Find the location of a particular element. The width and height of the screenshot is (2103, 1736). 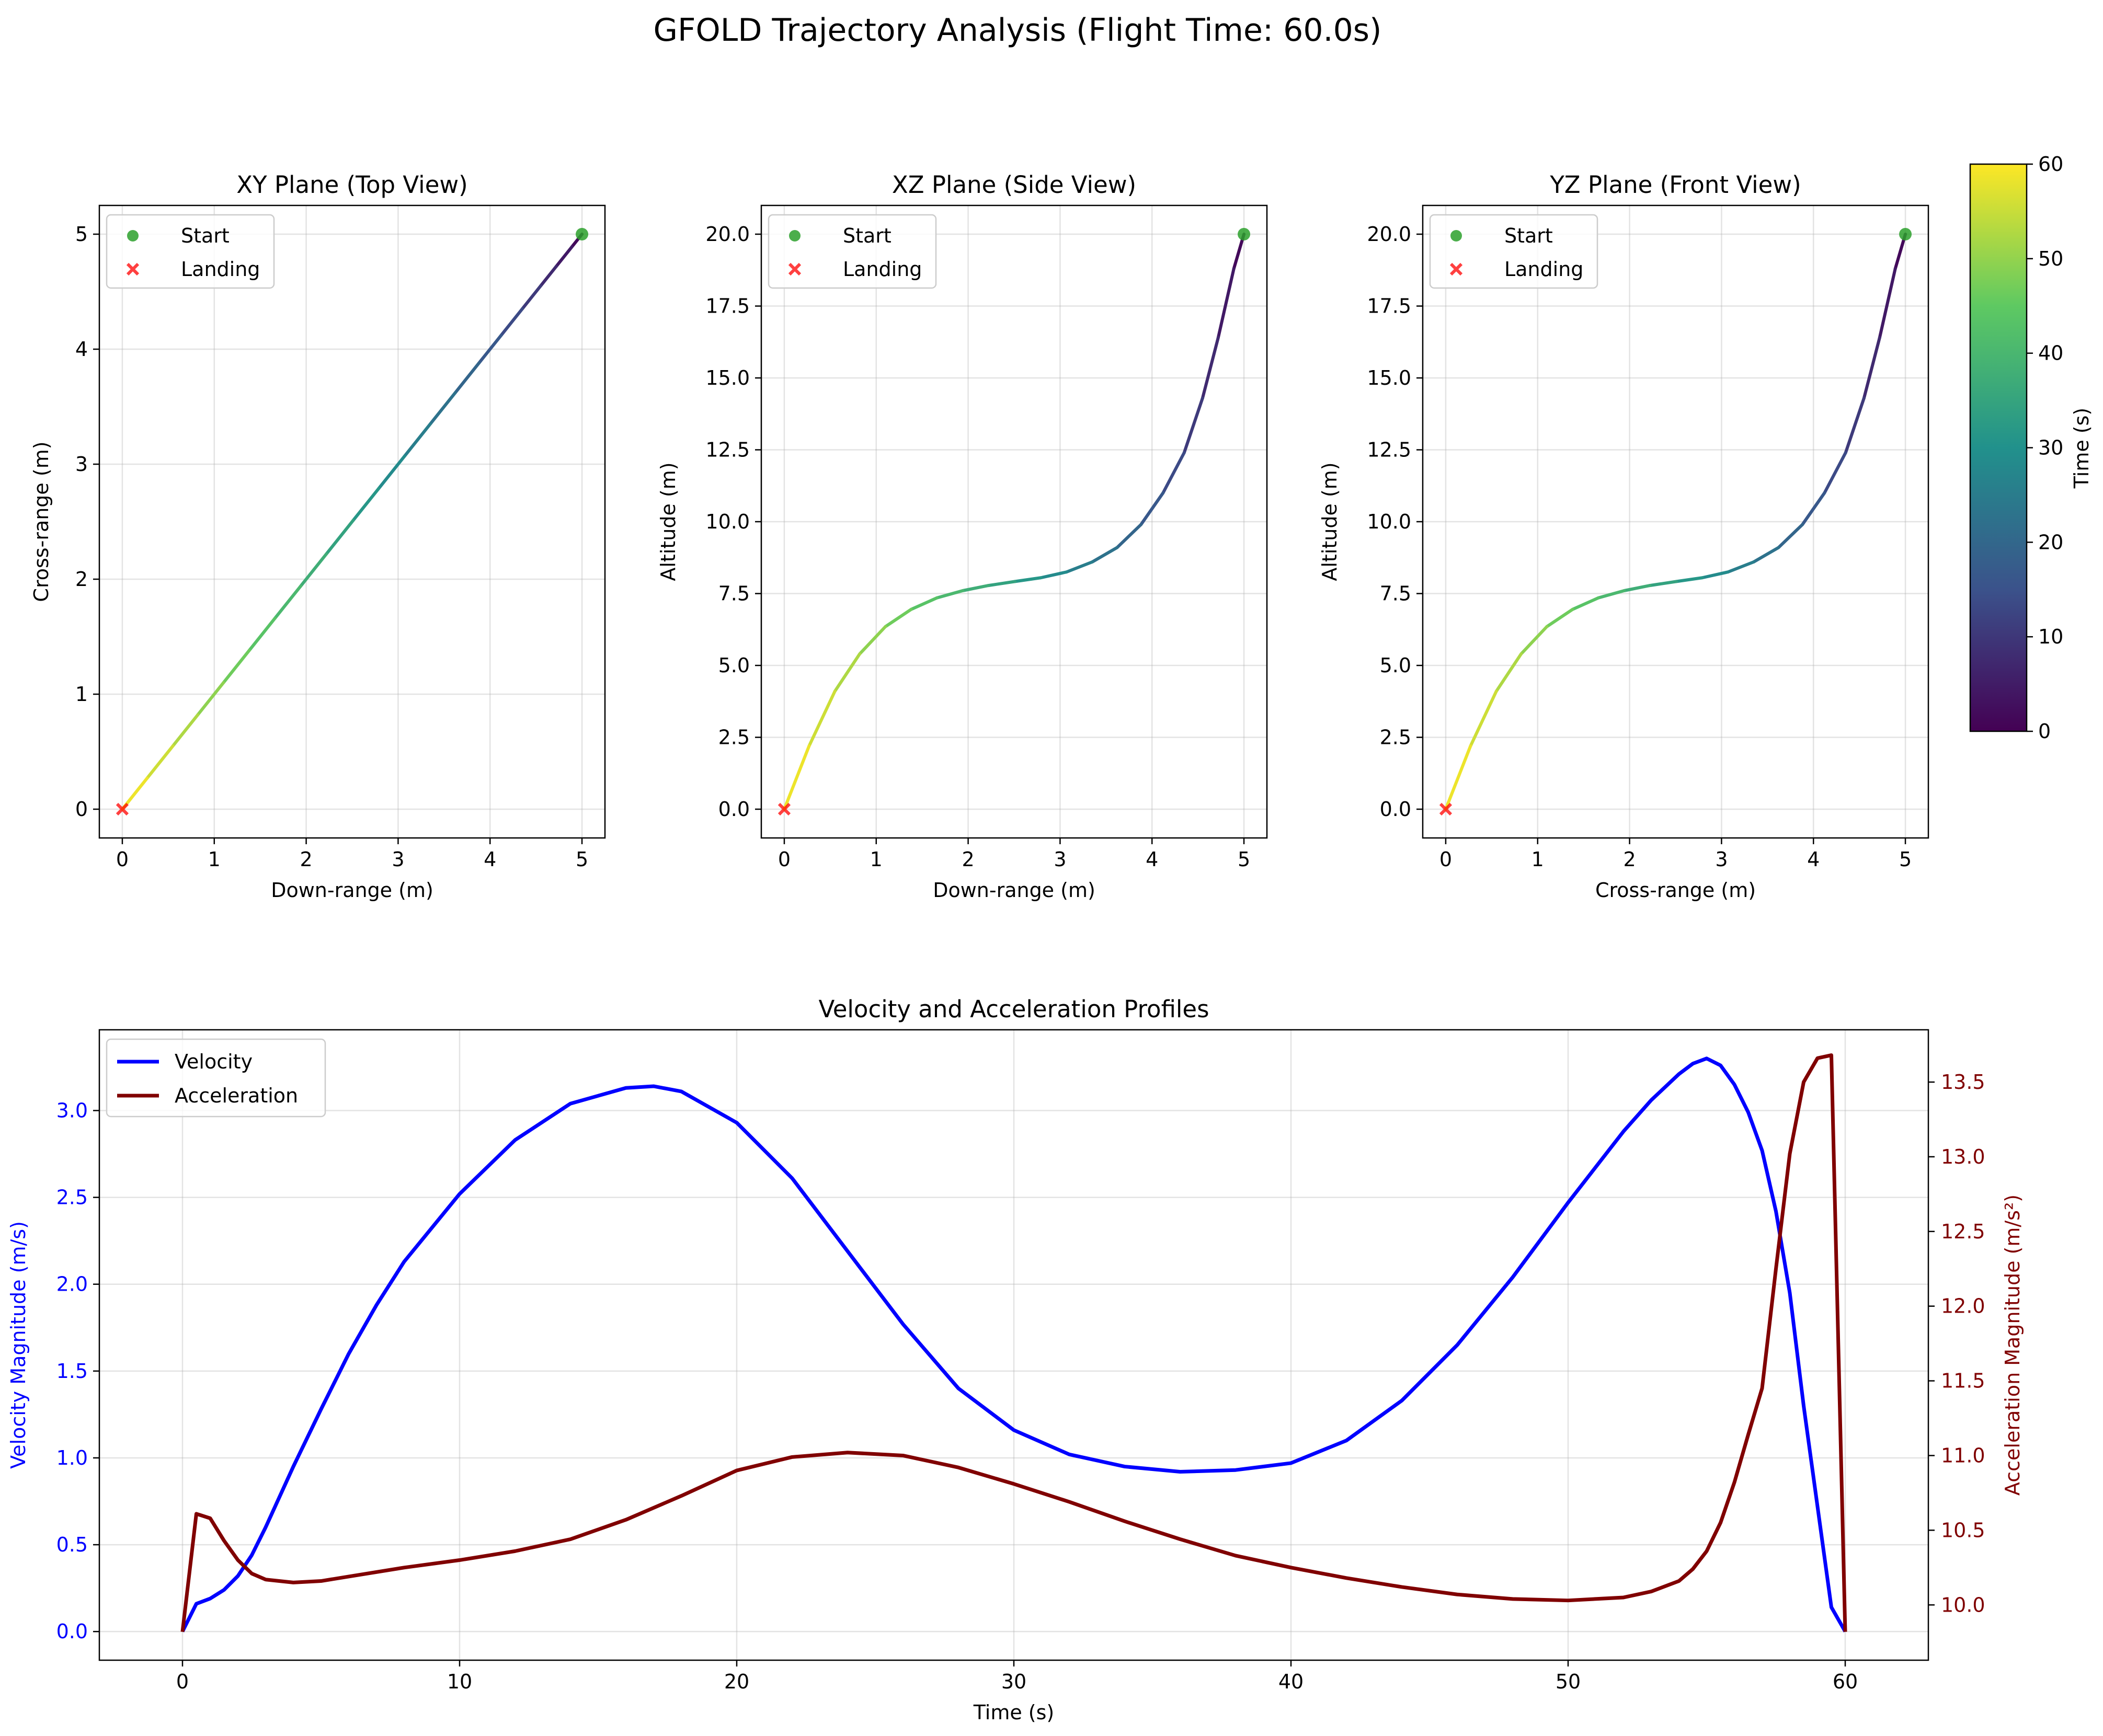

axes-title: YZ Plane (Front View) is located at coordinates (1675, 185).